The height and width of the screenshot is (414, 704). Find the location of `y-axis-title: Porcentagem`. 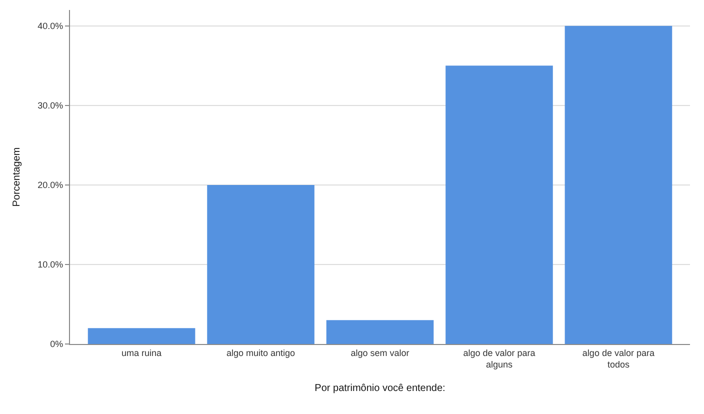

y-axis-title: Porcentagem is located at coordinates (17, 177).